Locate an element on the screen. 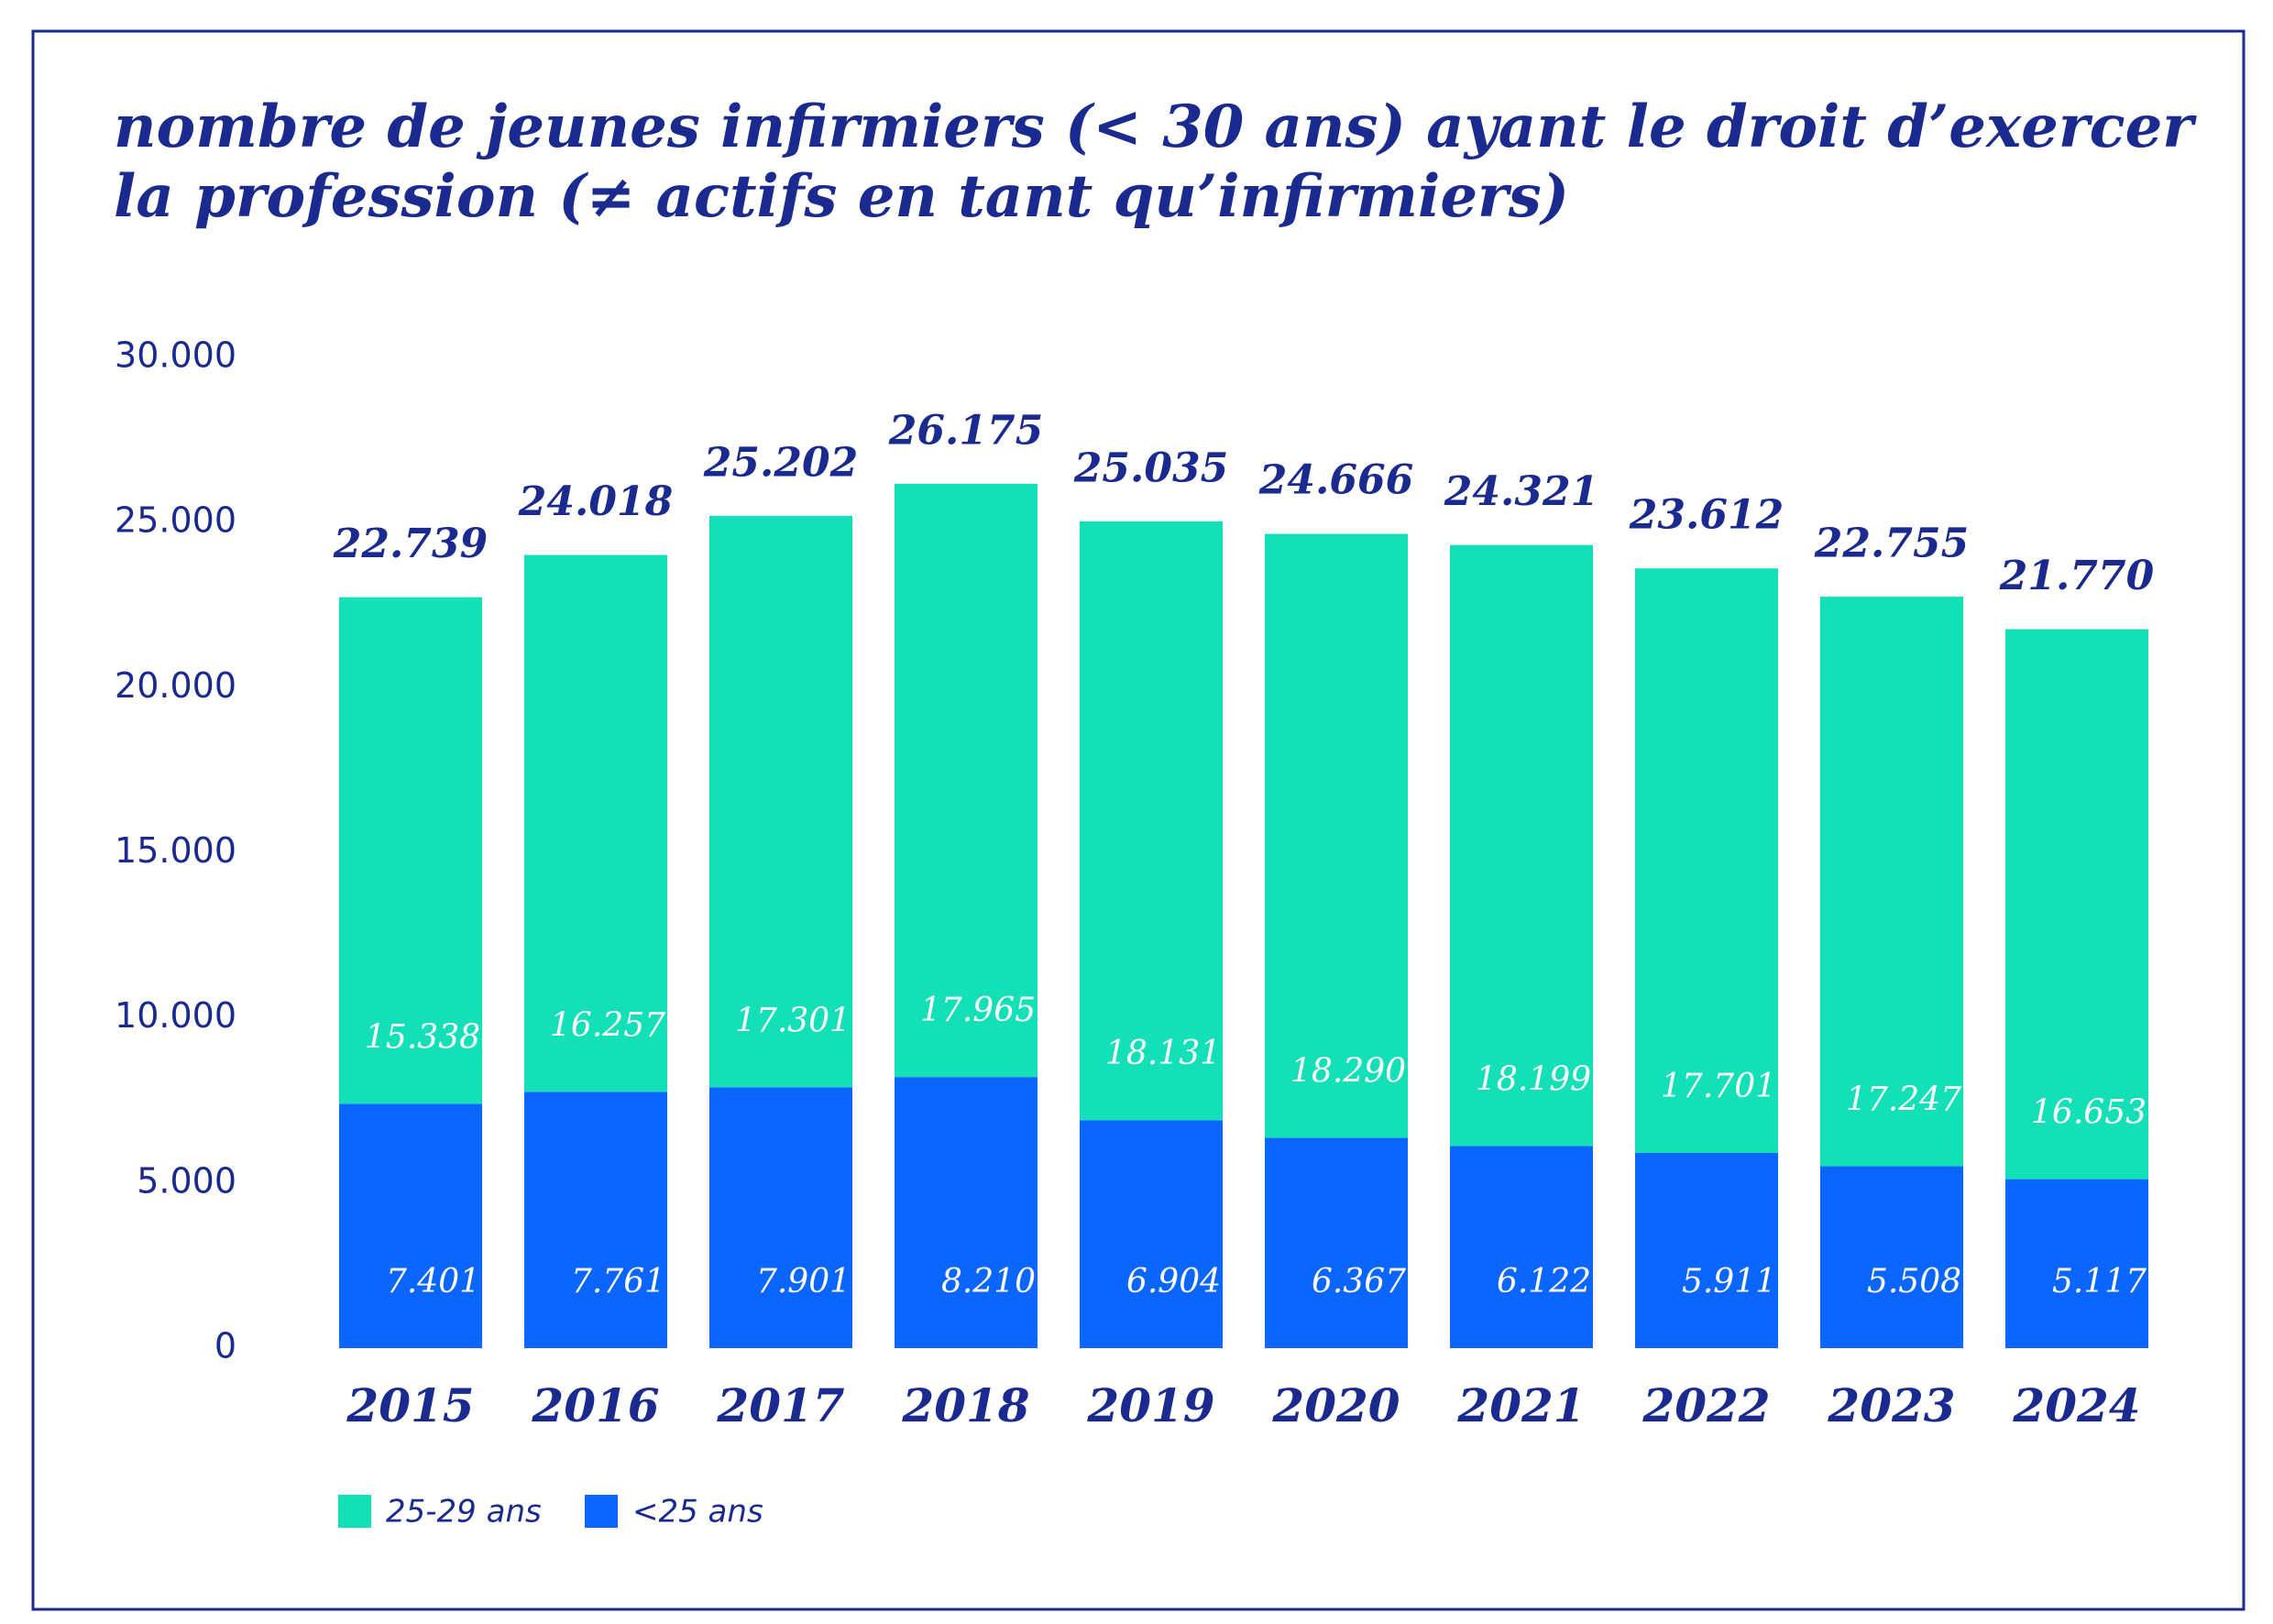 The height and width of the screenshot is (1624, 2273). y-tick-label: 5.000 is located at coordinates (186, 1180).